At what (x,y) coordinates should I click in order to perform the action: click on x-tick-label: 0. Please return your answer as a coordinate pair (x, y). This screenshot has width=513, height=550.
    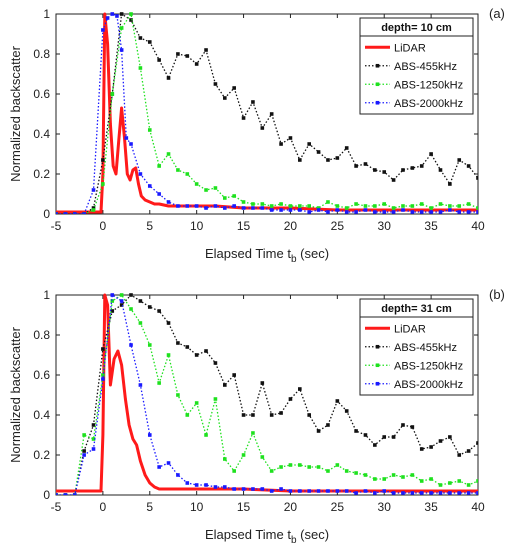
    Looking at the image, I should click on (103, 226).